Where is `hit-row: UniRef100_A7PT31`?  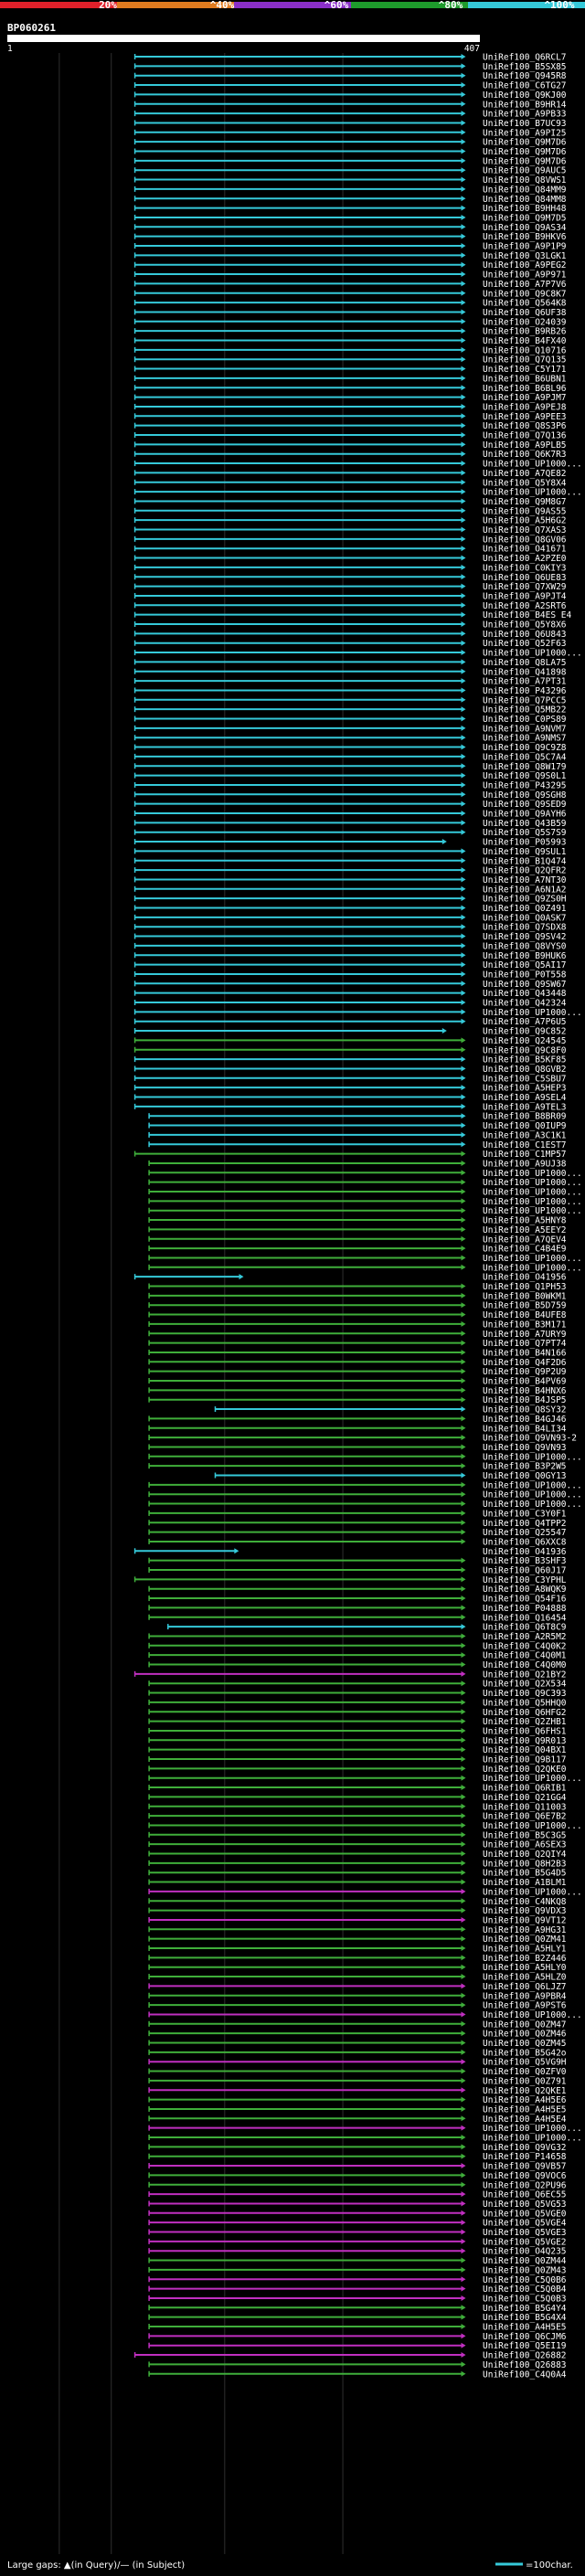
hit-row: UniRef100_A7PT31 is located at coordinates (350, 682).